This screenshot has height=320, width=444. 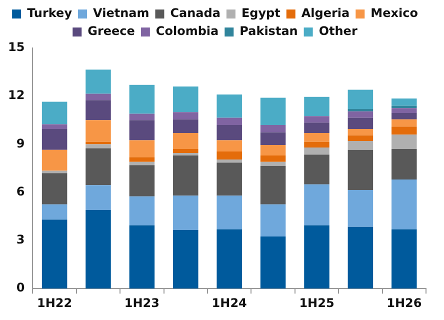 What do you see at coordinates (20, 143) in the screenshot?
I see `y-tick-label: 9` at bounding box center [20, 143].